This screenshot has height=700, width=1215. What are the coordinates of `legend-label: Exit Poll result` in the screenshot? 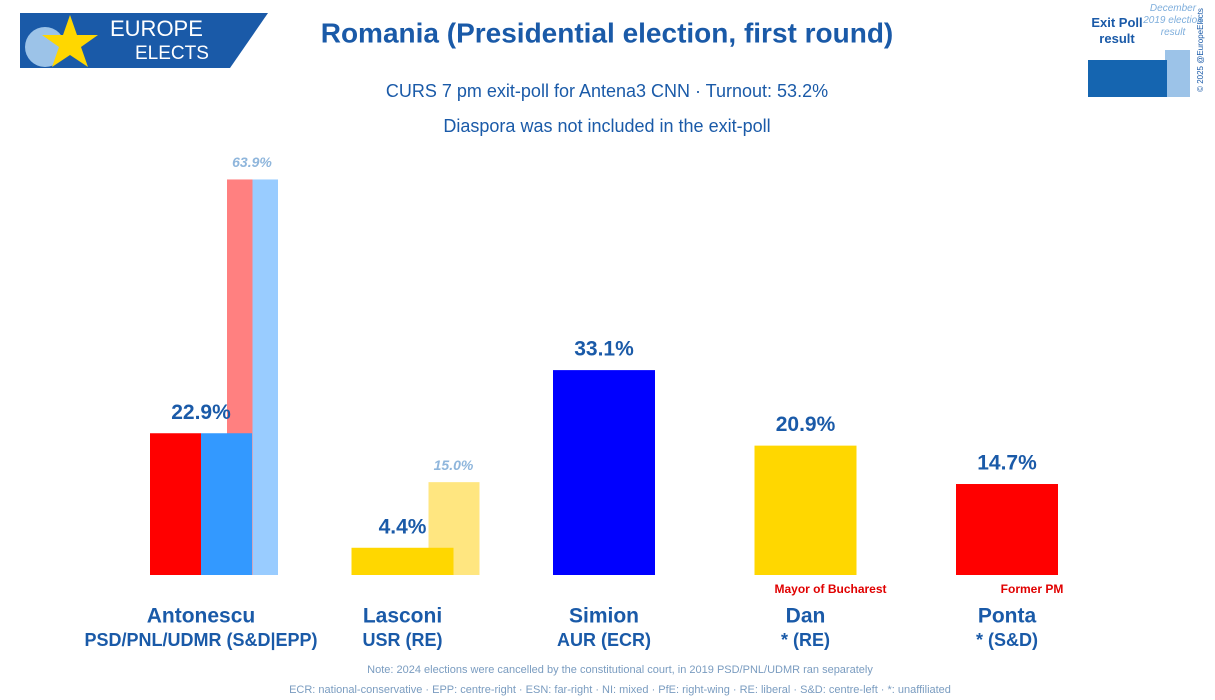 It's located at (1117, 30).